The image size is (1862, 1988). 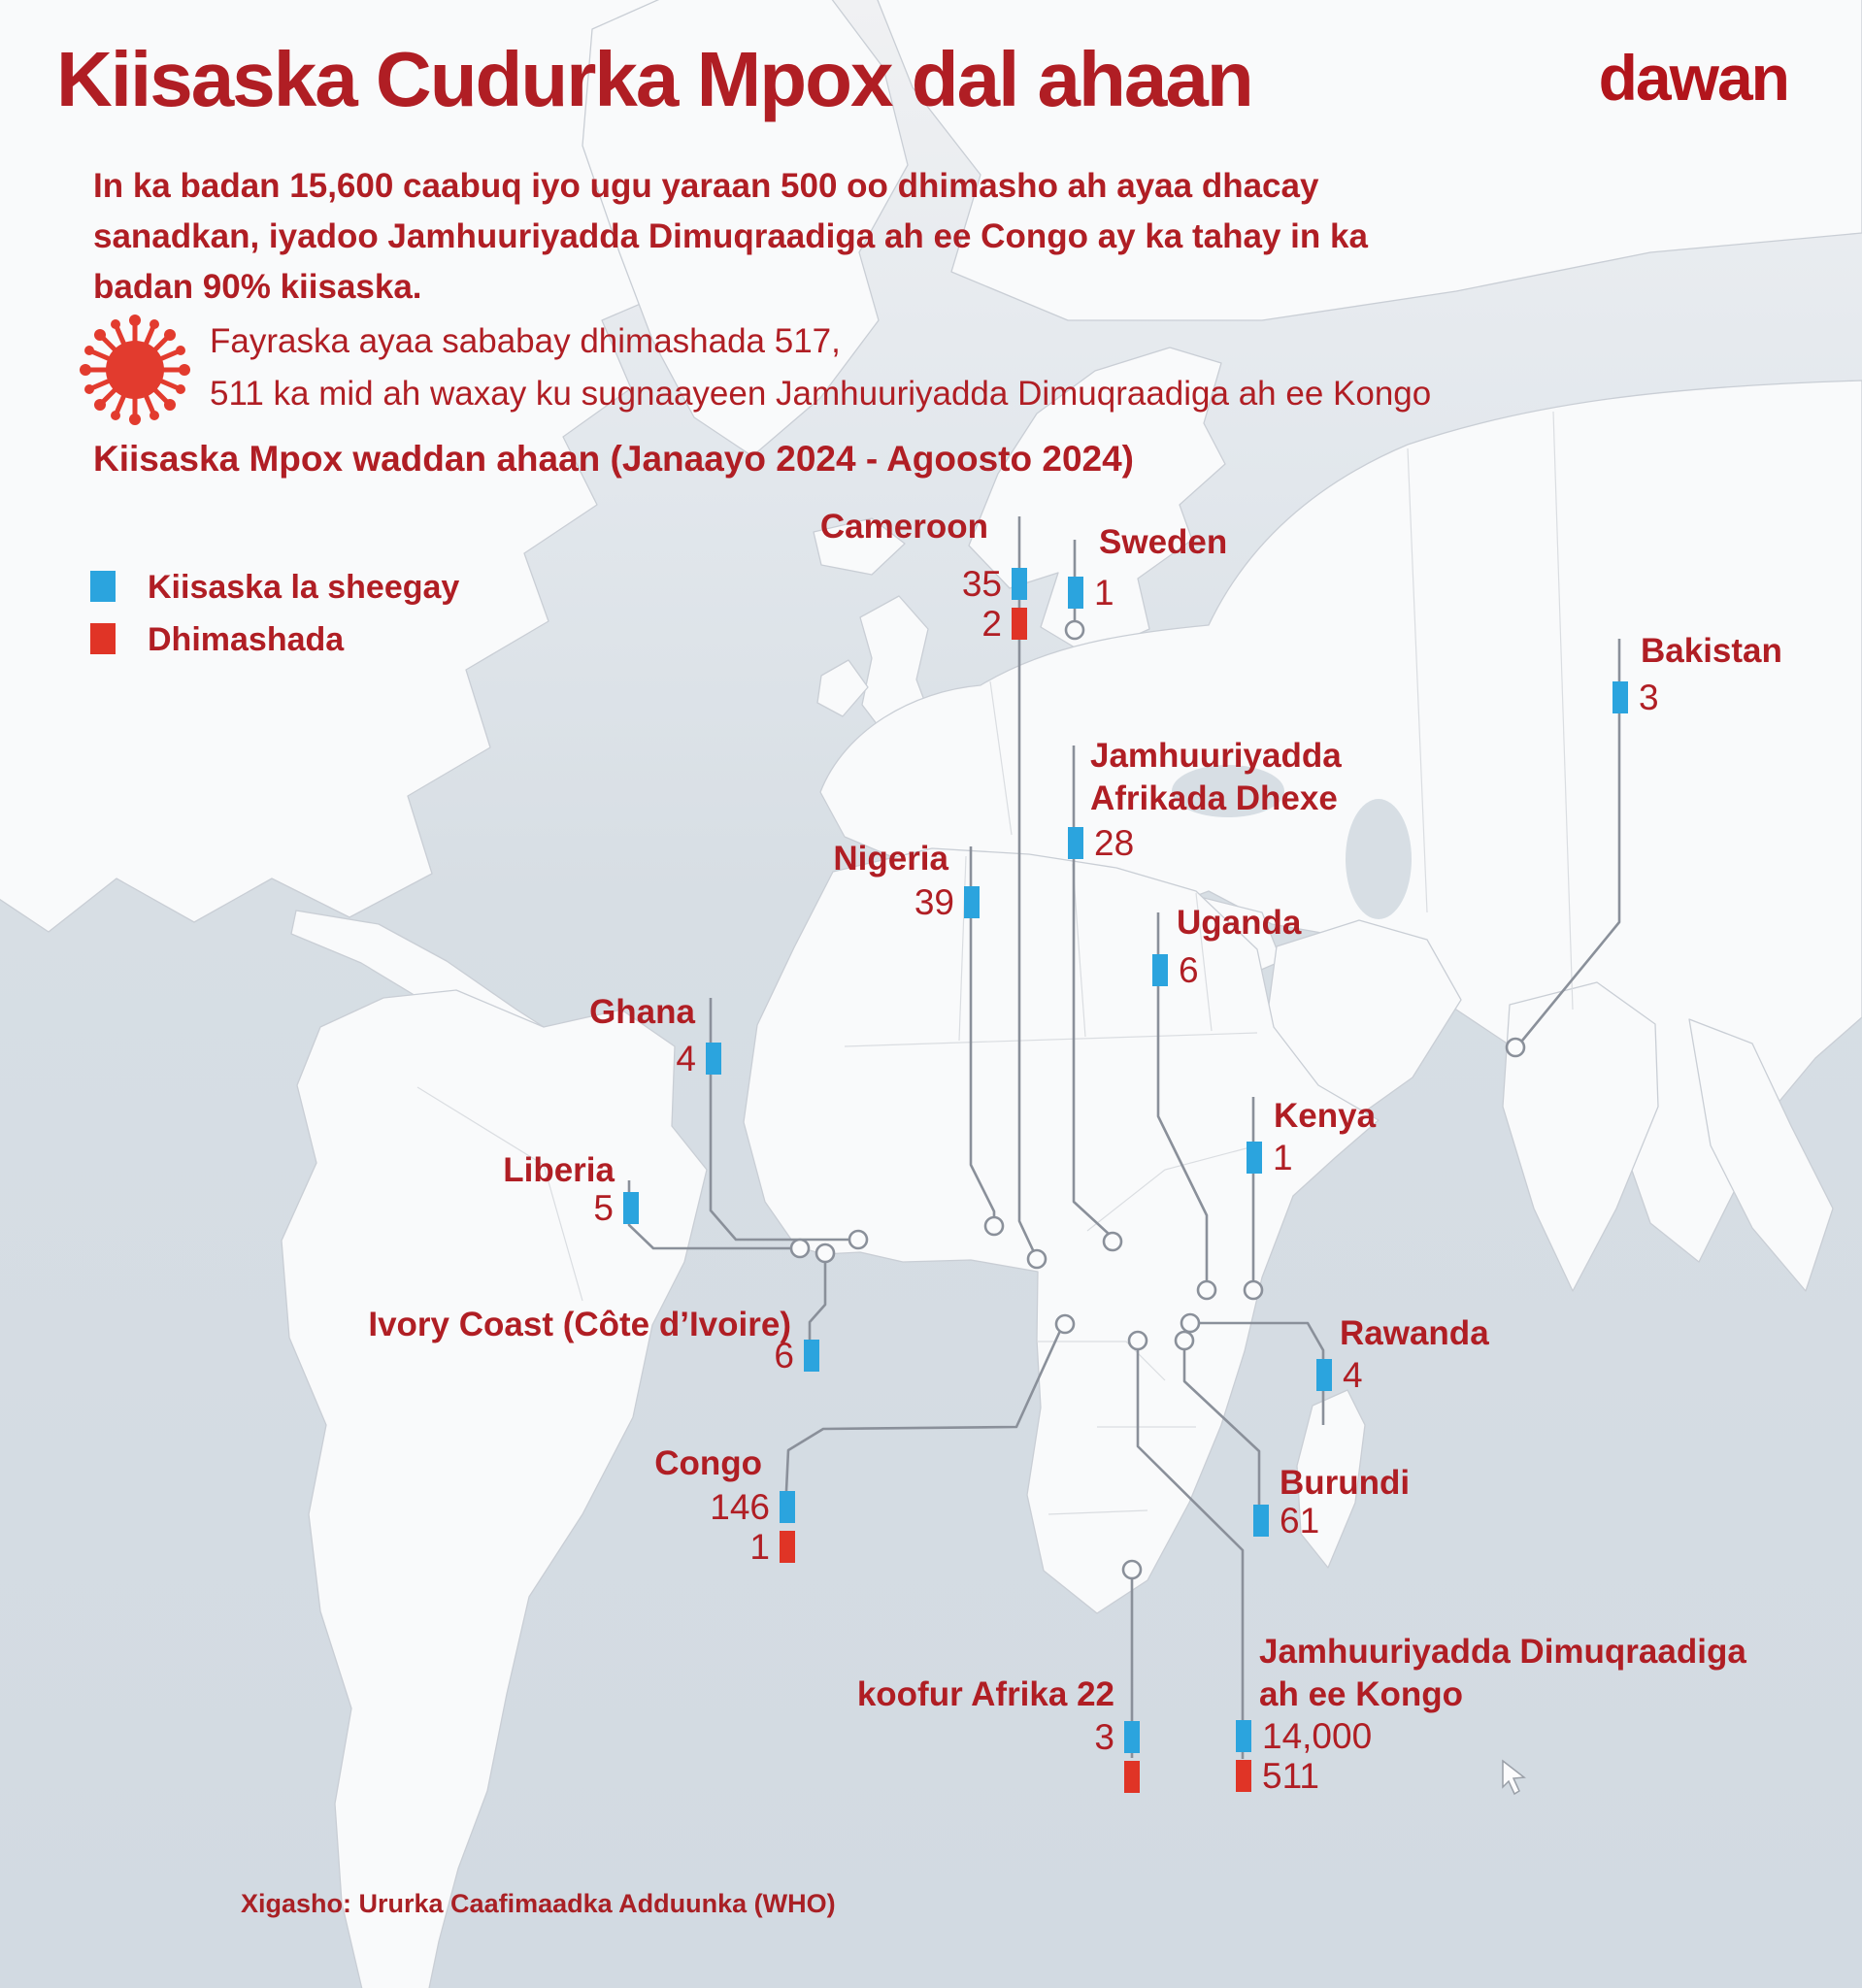 I want to click on leader-ghana, so click(x=779, y=1120).